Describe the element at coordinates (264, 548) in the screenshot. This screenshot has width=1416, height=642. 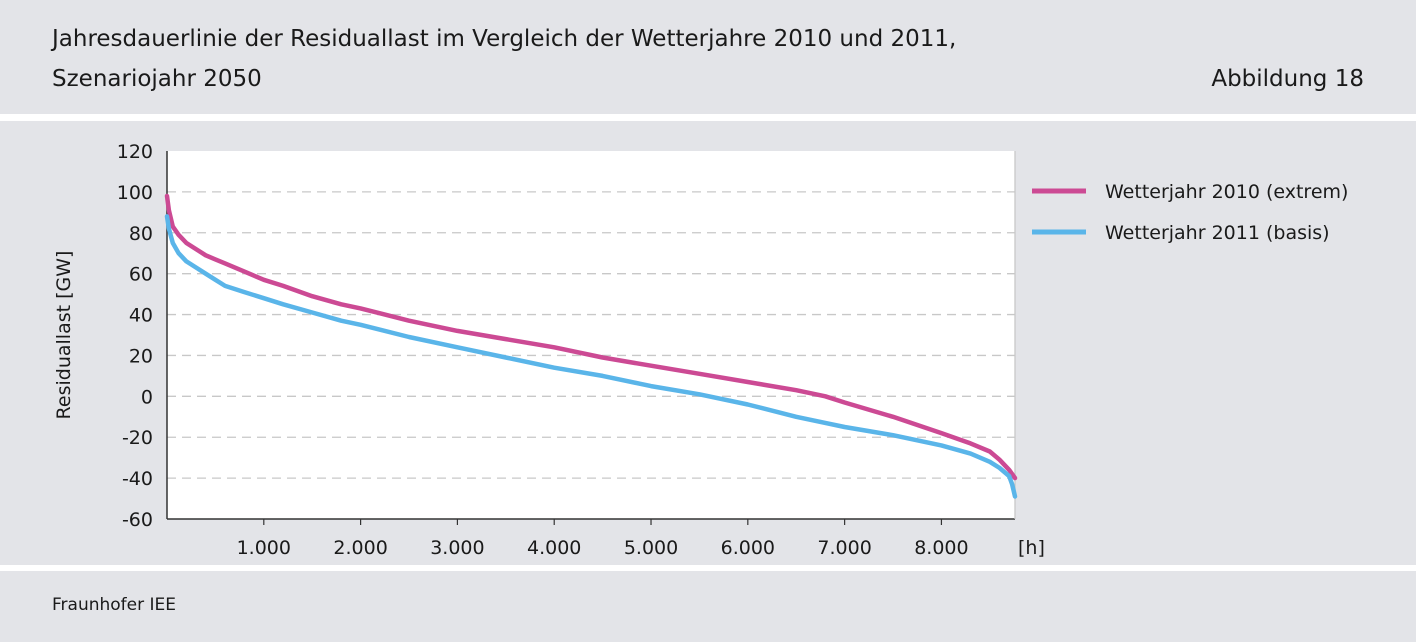
I see `x-tick-label: 1.000` at that location.